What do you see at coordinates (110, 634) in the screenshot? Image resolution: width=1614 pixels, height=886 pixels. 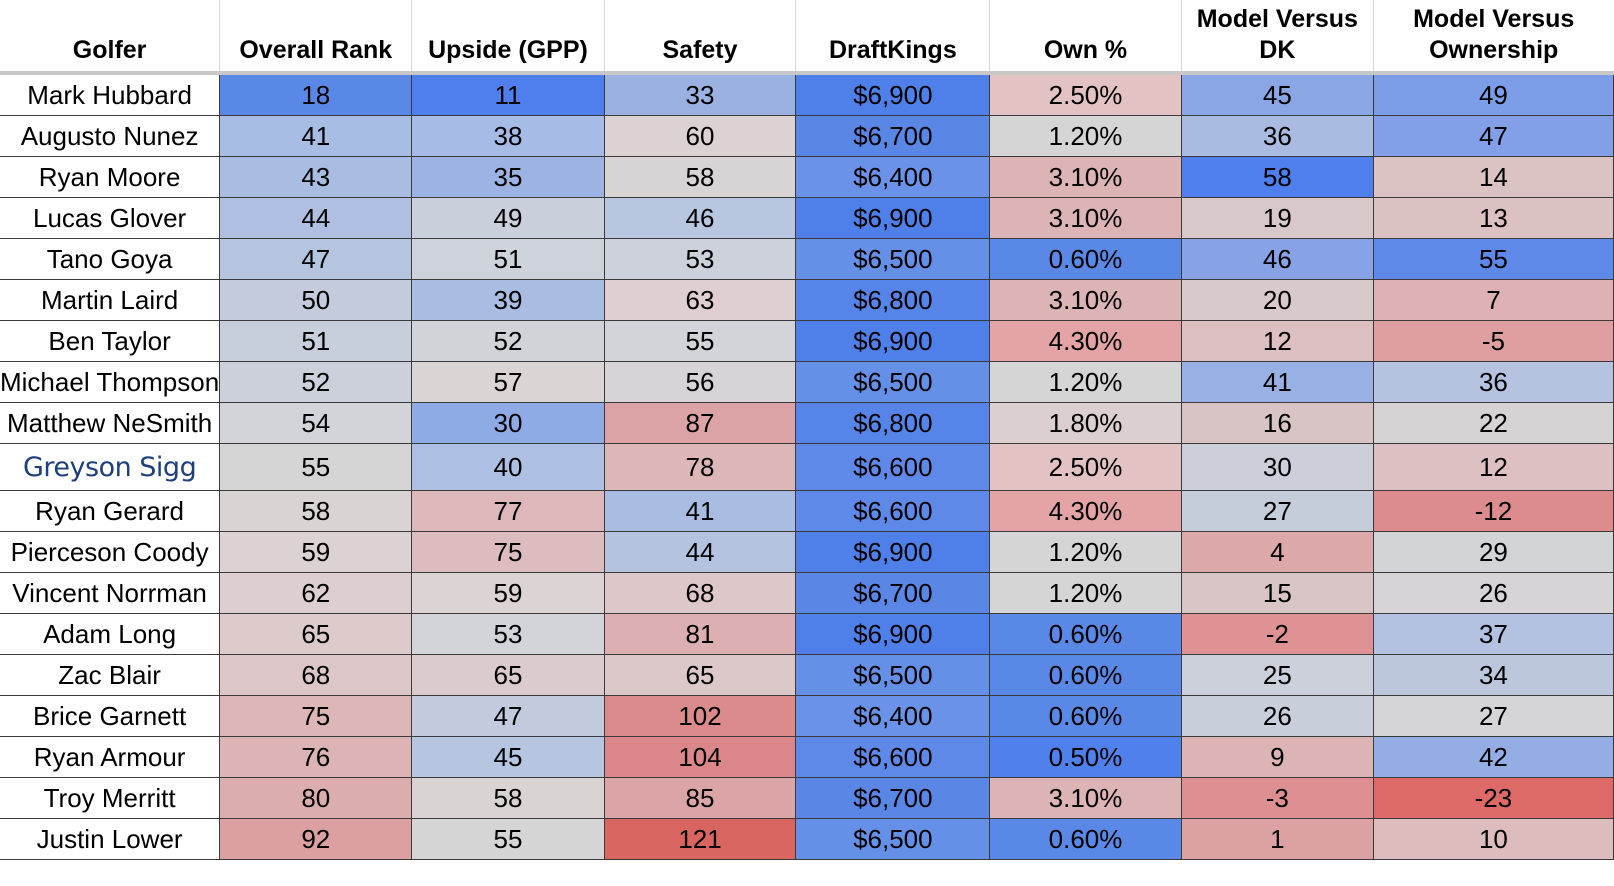 I see `golfer-name-cell: Adam Long` at bounding box center [110, 634].